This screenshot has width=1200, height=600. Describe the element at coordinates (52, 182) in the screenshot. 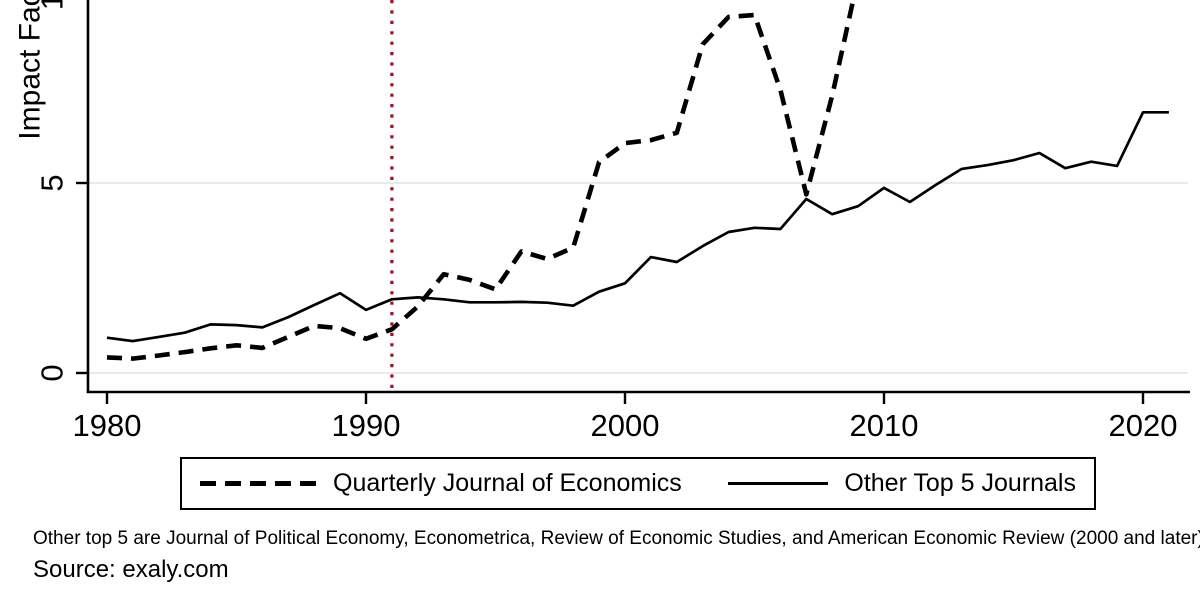

I see `y-tick-label-5: 5` at that location.